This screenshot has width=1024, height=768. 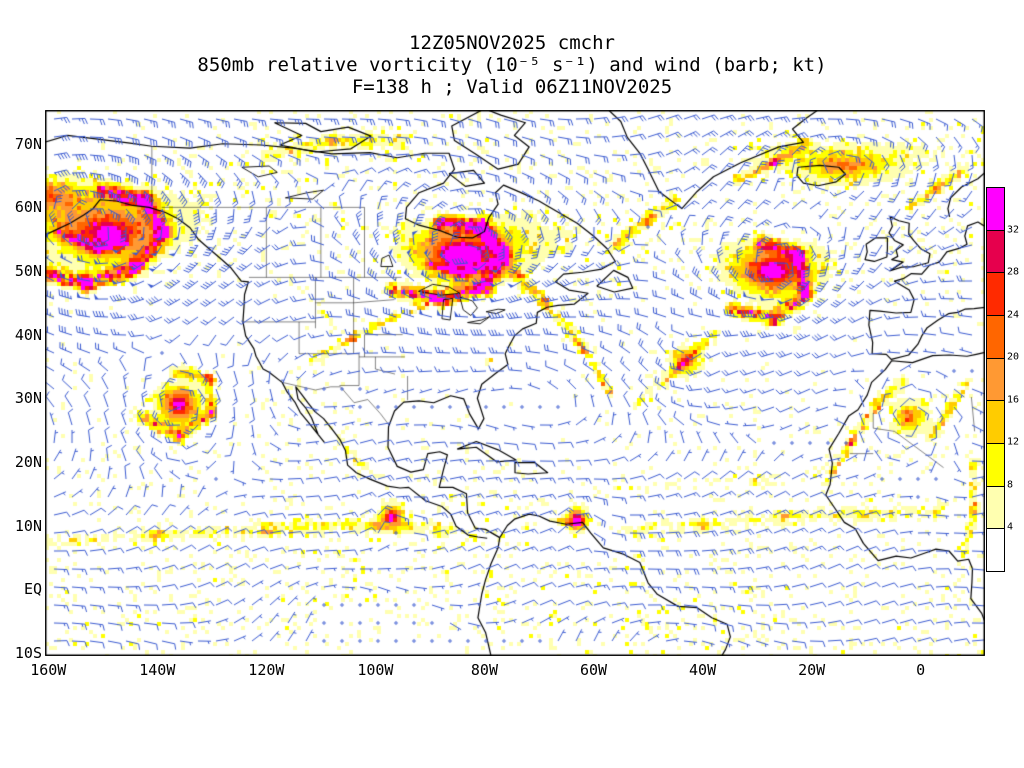 I want to click on colorbar-label: 32, so click(x=1013, y=230).